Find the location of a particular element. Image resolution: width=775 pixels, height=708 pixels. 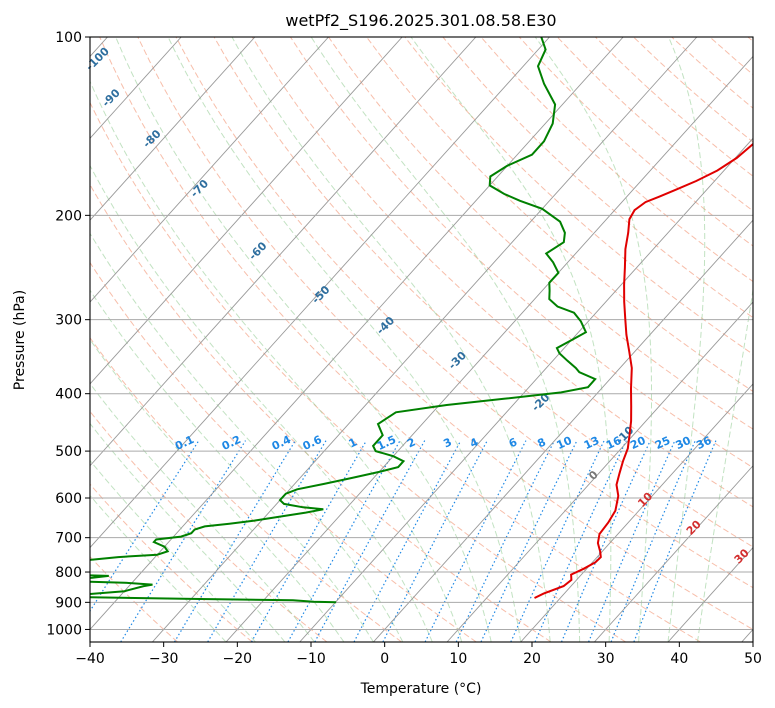

moist-adiabat-label: 20 is located at coordinates (694, 527).